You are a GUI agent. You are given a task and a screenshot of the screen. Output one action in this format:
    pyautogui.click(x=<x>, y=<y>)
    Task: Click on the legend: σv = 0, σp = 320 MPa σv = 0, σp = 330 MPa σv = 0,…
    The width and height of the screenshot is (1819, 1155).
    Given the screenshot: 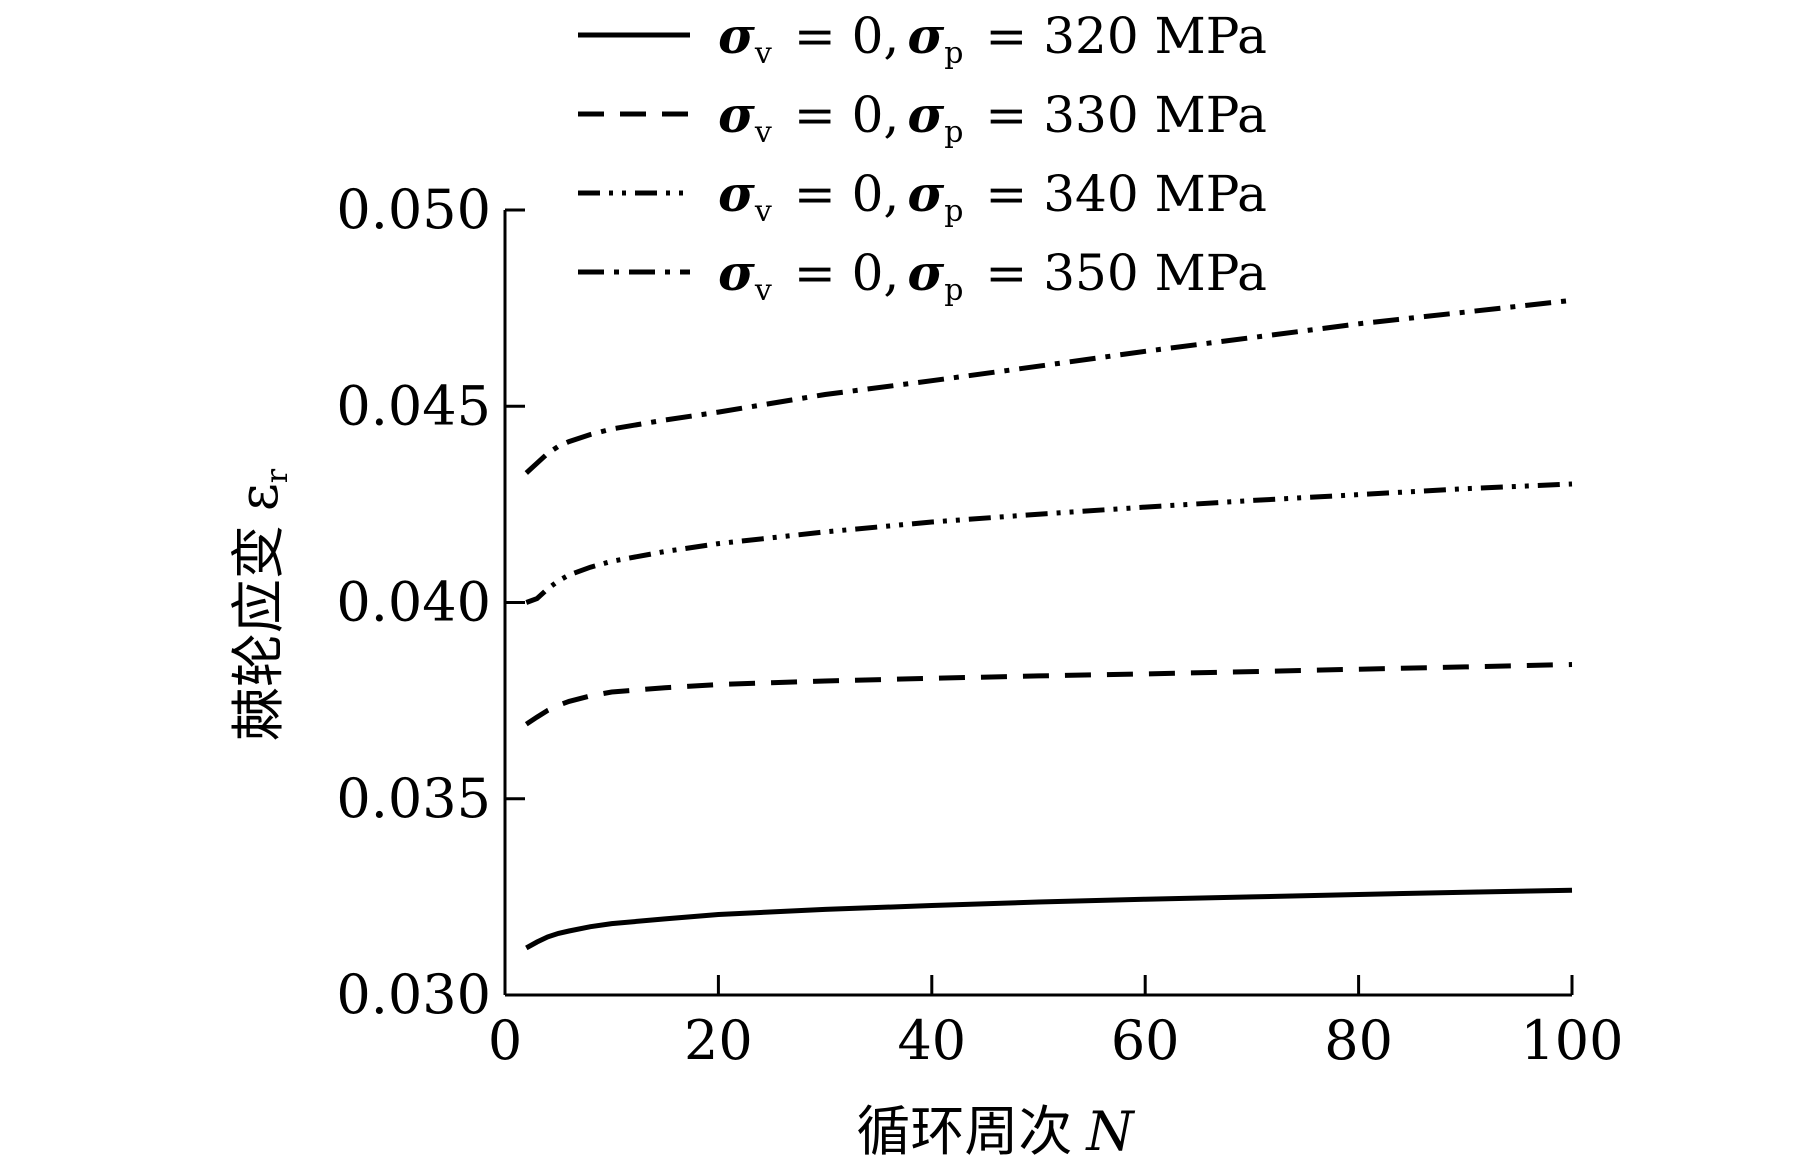 What is the action you would take?
    pyautogui.click(x=922, y=157)
    